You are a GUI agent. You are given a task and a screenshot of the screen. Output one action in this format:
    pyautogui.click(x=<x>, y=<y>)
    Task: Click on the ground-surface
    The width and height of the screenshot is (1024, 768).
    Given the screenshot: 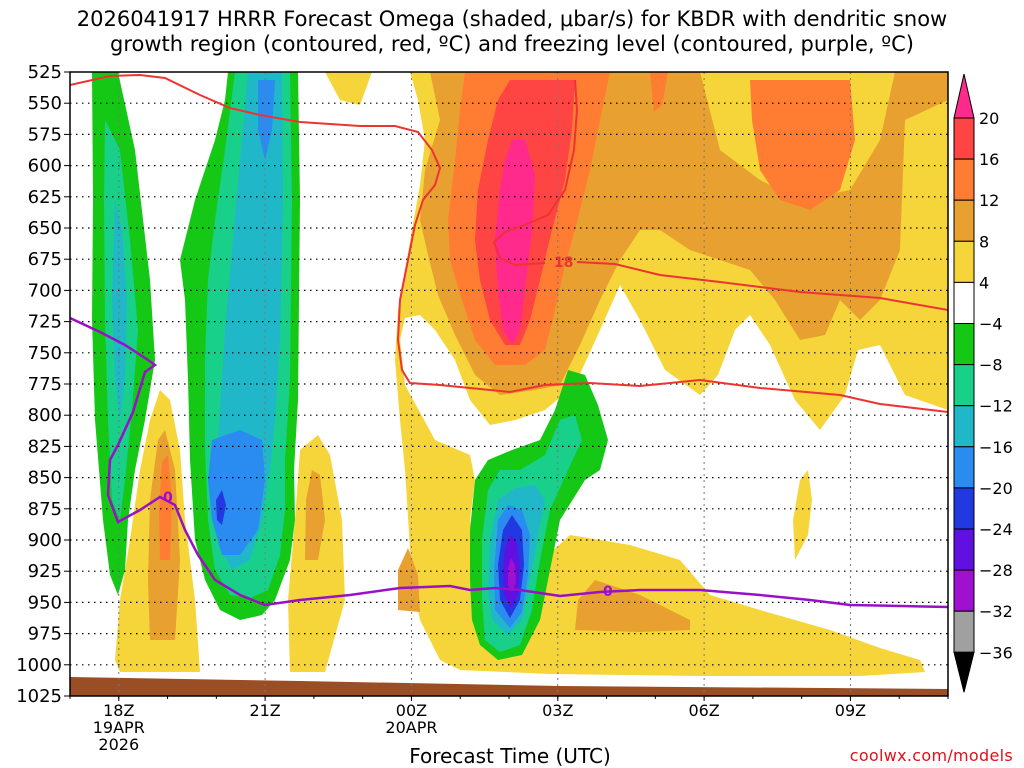 What is the action you would take?
    pyautogui.click(x=509, y=686)
    